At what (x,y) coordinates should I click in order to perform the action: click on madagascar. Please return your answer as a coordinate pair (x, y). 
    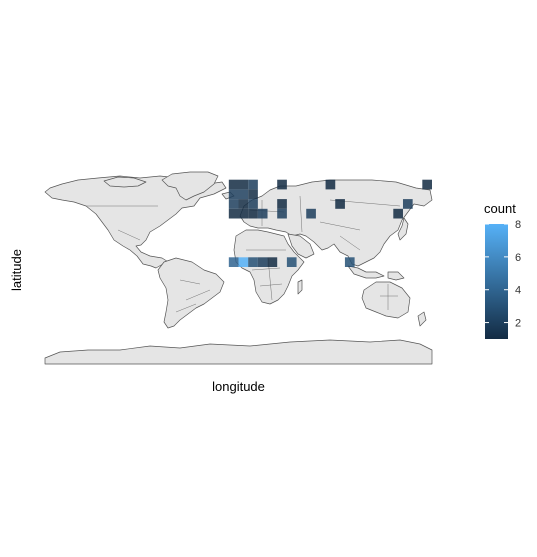
    Looking at the image, I should click on (300, 287).